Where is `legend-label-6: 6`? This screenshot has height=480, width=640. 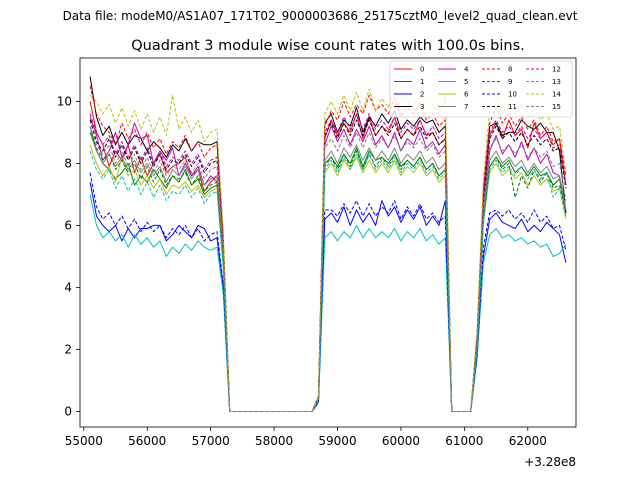
legend-label-6: 6 is located at coordinates (466, 95).